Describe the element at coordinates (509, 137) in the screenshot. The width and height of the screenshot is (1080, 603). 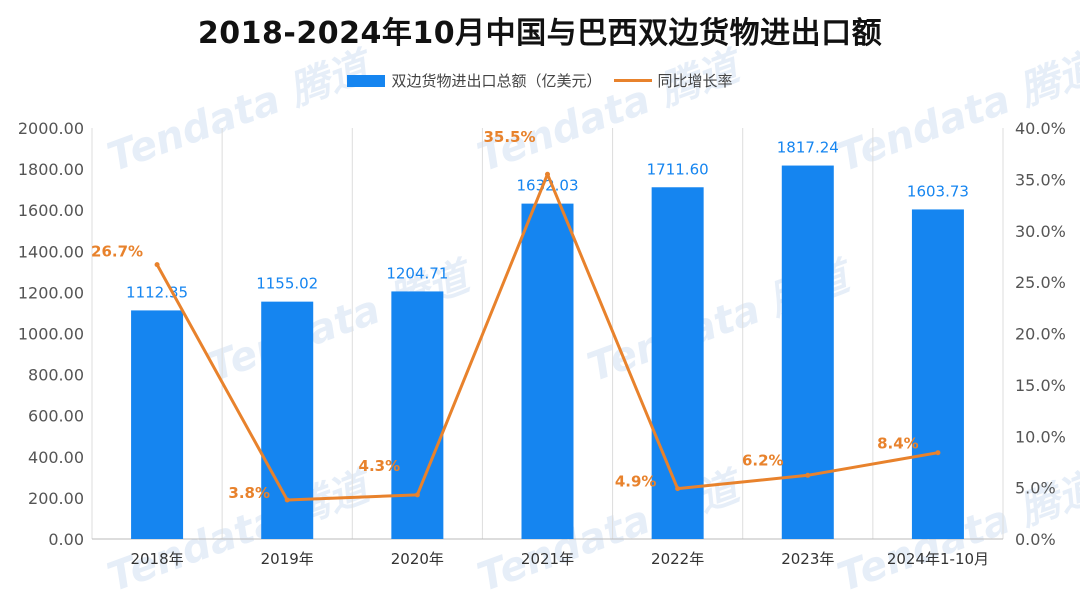
I see `line-value-label: 35.5%` at that location.